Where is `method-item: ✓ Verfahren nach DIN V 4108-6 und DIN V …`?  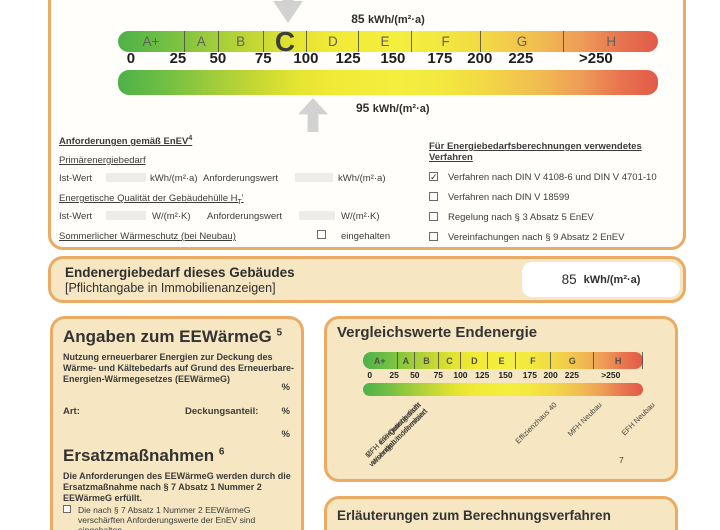
method-item: ✓ Verfahren nach DIN V 4108-6 und DIN V … is located at coordinates (558, 177).